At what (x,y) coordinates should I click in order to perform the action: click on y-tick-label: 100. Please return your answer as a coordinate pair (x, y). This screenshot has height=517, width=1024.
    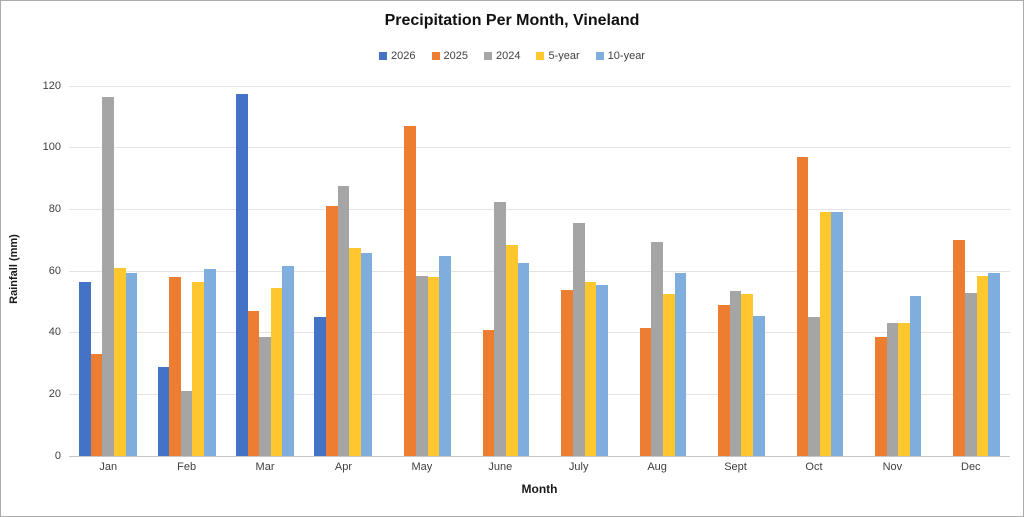
    Looking at the image, I should click on (51, 147).